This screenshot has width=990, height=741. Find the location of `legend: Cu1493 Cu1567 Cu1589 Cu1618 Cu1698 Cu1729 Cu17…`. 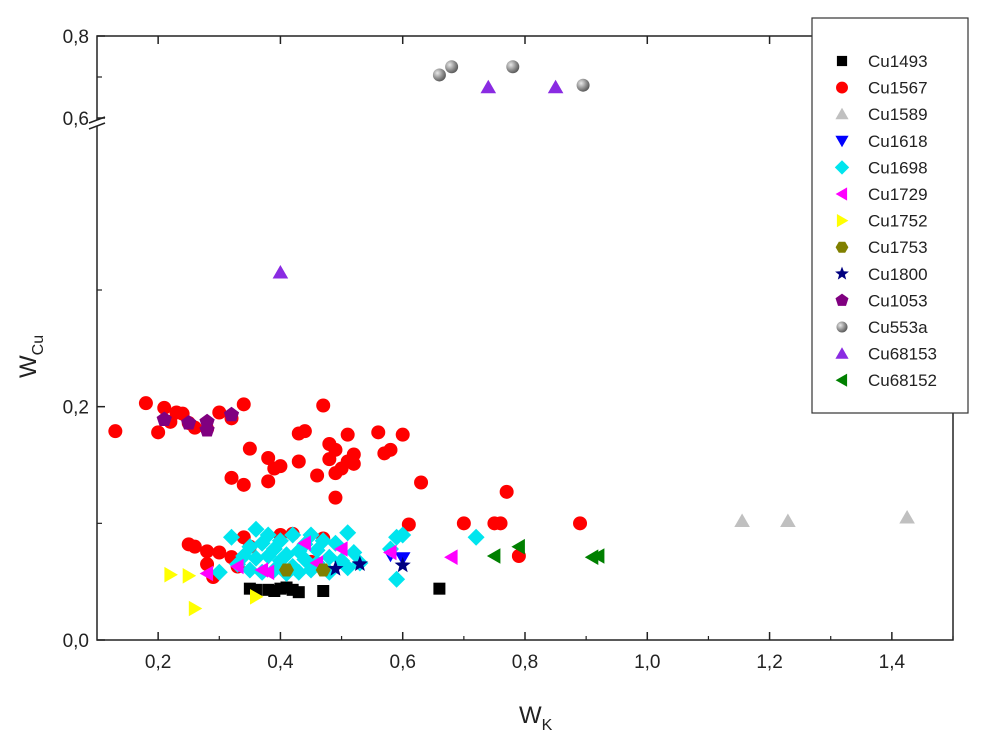

legend: Cu1493 Cu1567 Cu1589 Cu1618 Cu1698 Cu1729 Cu17… is located at coordinates (890, 215).